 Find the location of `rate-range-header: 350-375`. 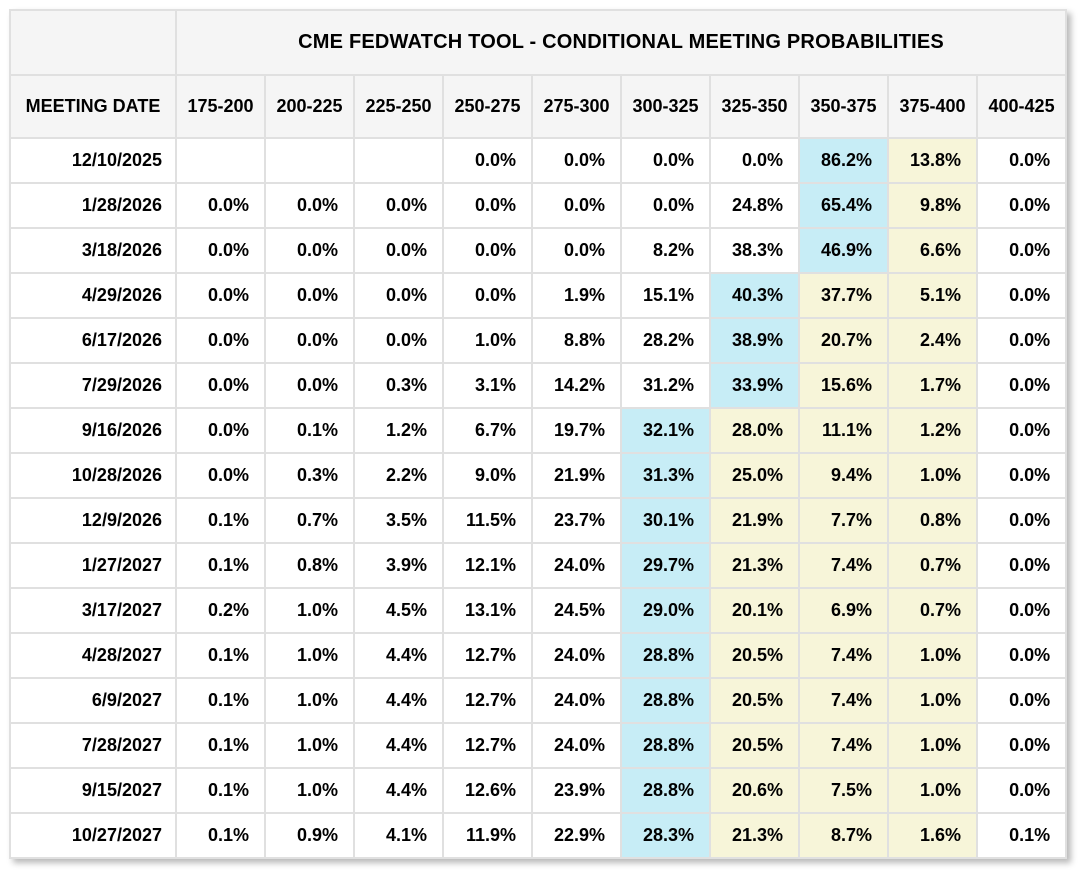

rate-range-header: 350-375 is located at coordinates (843, 106).